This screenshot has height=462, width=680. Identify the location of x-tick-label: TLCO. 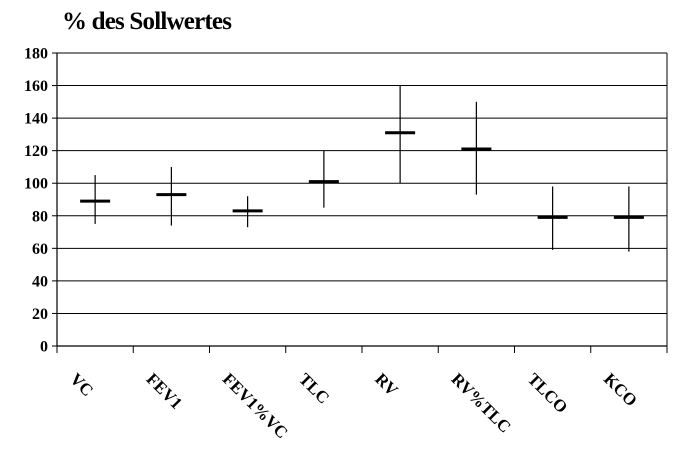
(548, 393).